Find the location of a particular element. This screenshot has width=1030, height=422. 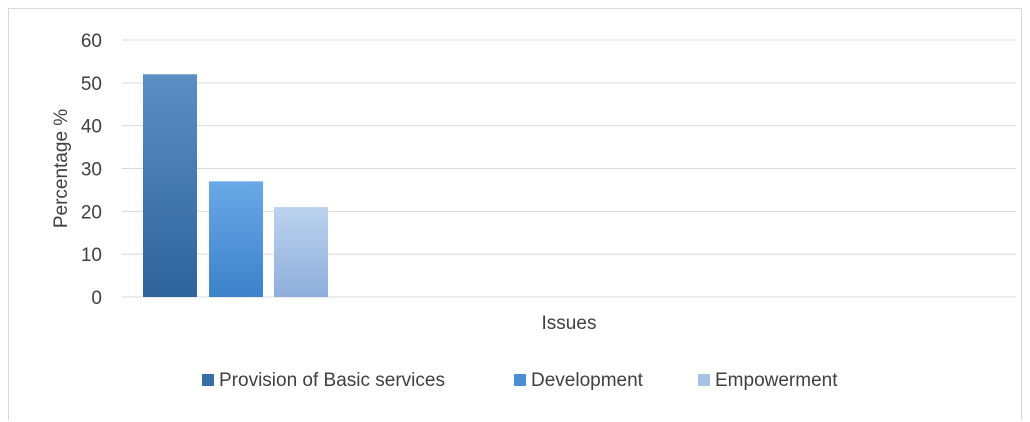

legend-label: Provision of Basic services is located at coordinates (332, 380).